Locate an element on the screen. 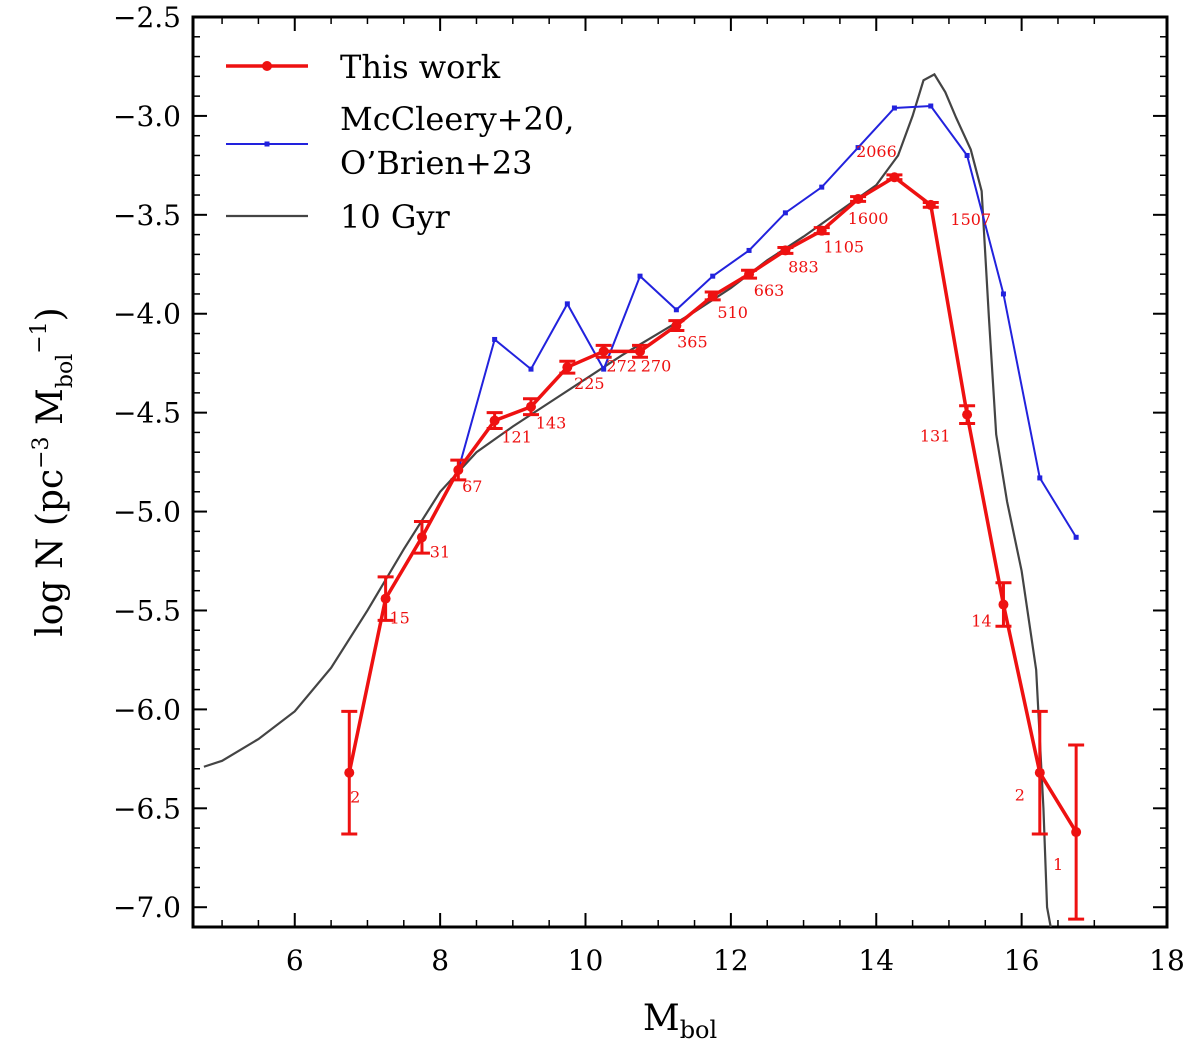 The image size is (1200, 1043). count-label: 225 is located at coordinates (589, 383).